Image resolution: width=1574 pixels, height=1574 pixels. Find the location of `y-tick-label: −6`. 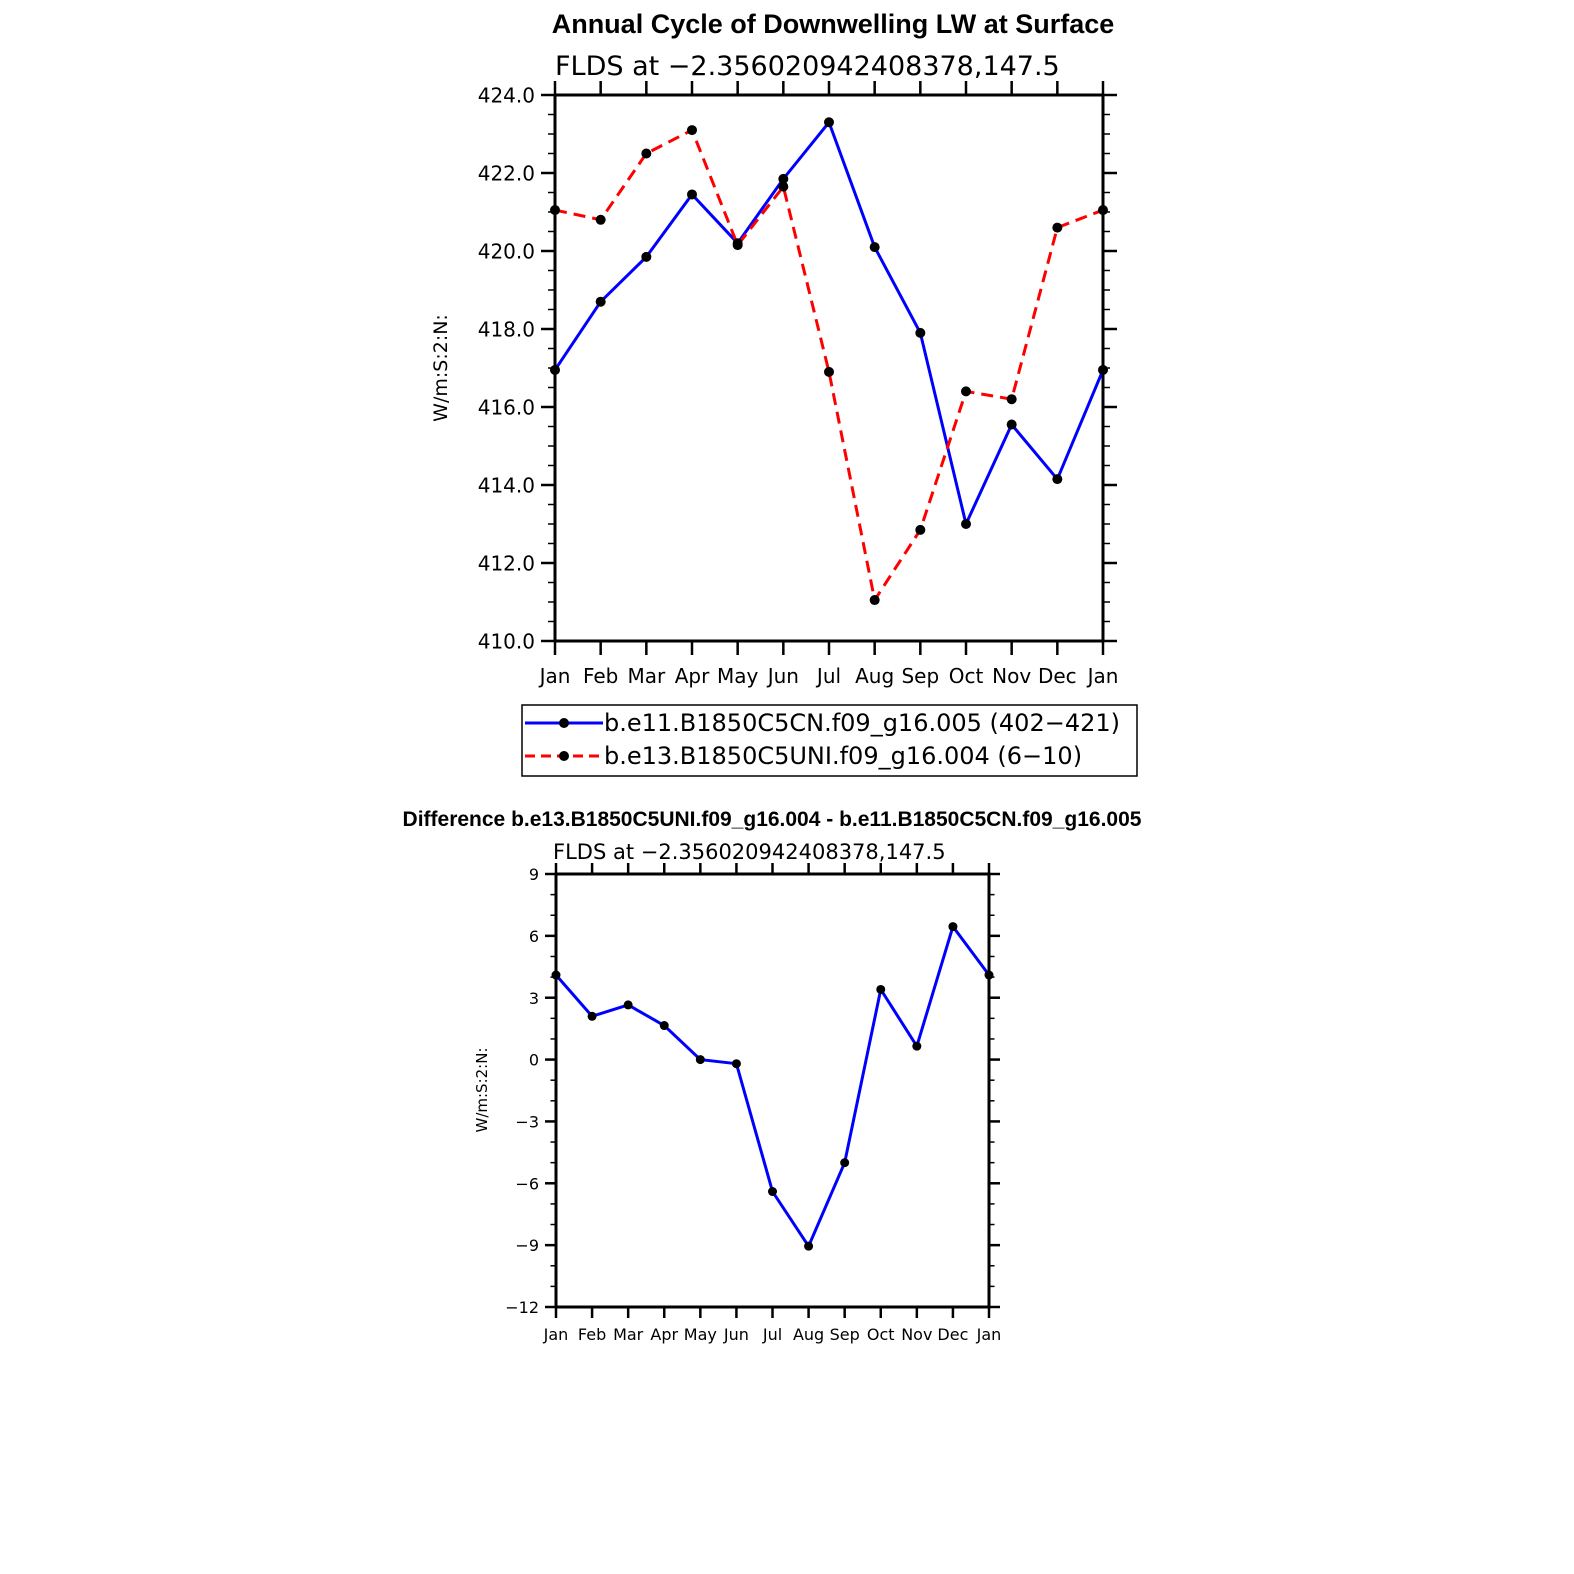

y-tick-label: −6 is located at coordinates (527, 1183).